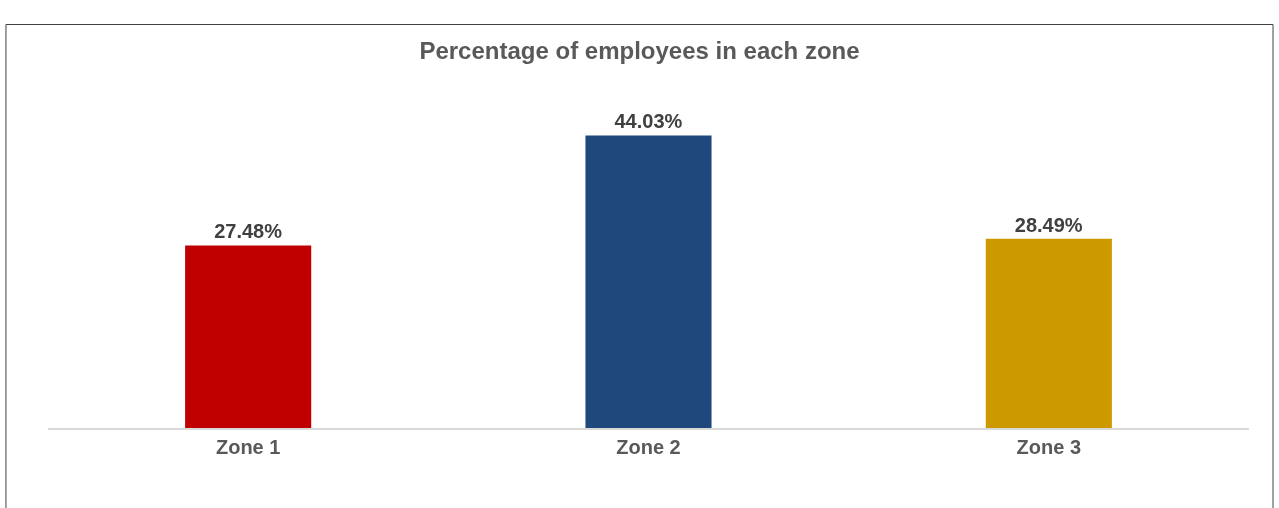  I want to click on data-label: 28.49%, so click(1048, 224).